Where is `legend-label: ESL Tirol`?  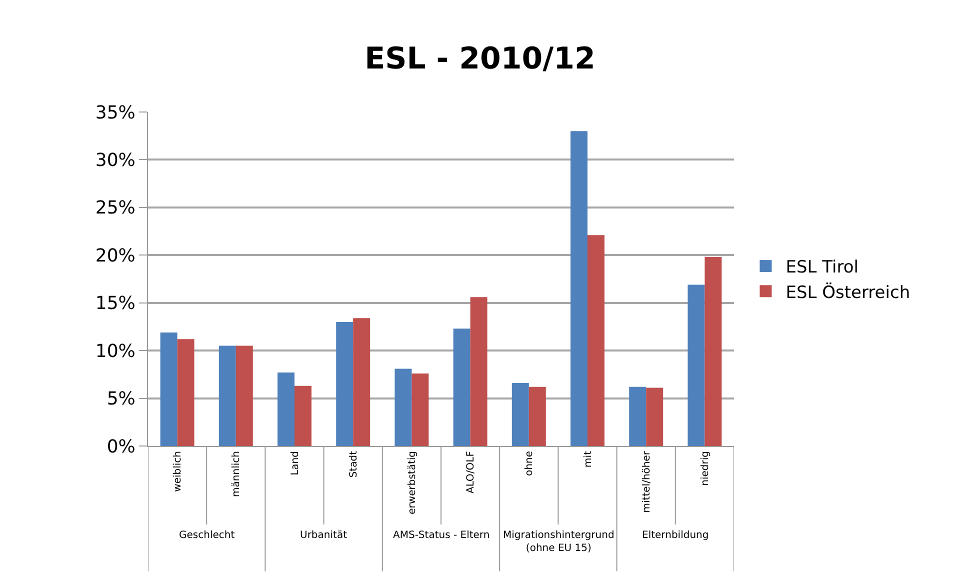 legend-label: ESL Tirol is located at coordinates (822, 268).